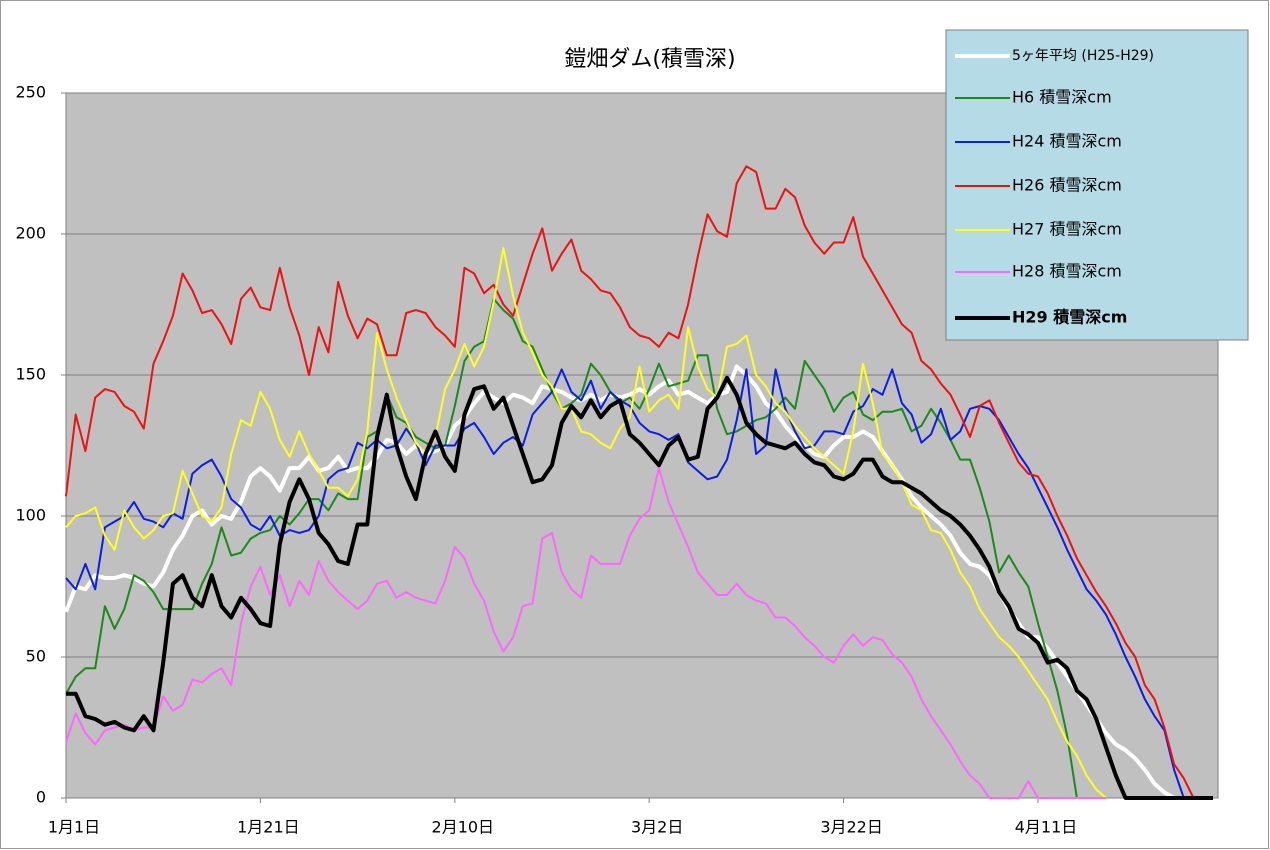  Describe the element at coordinates (41, 797) in the screenshot. I see `y-tick-label: 0` at that location.